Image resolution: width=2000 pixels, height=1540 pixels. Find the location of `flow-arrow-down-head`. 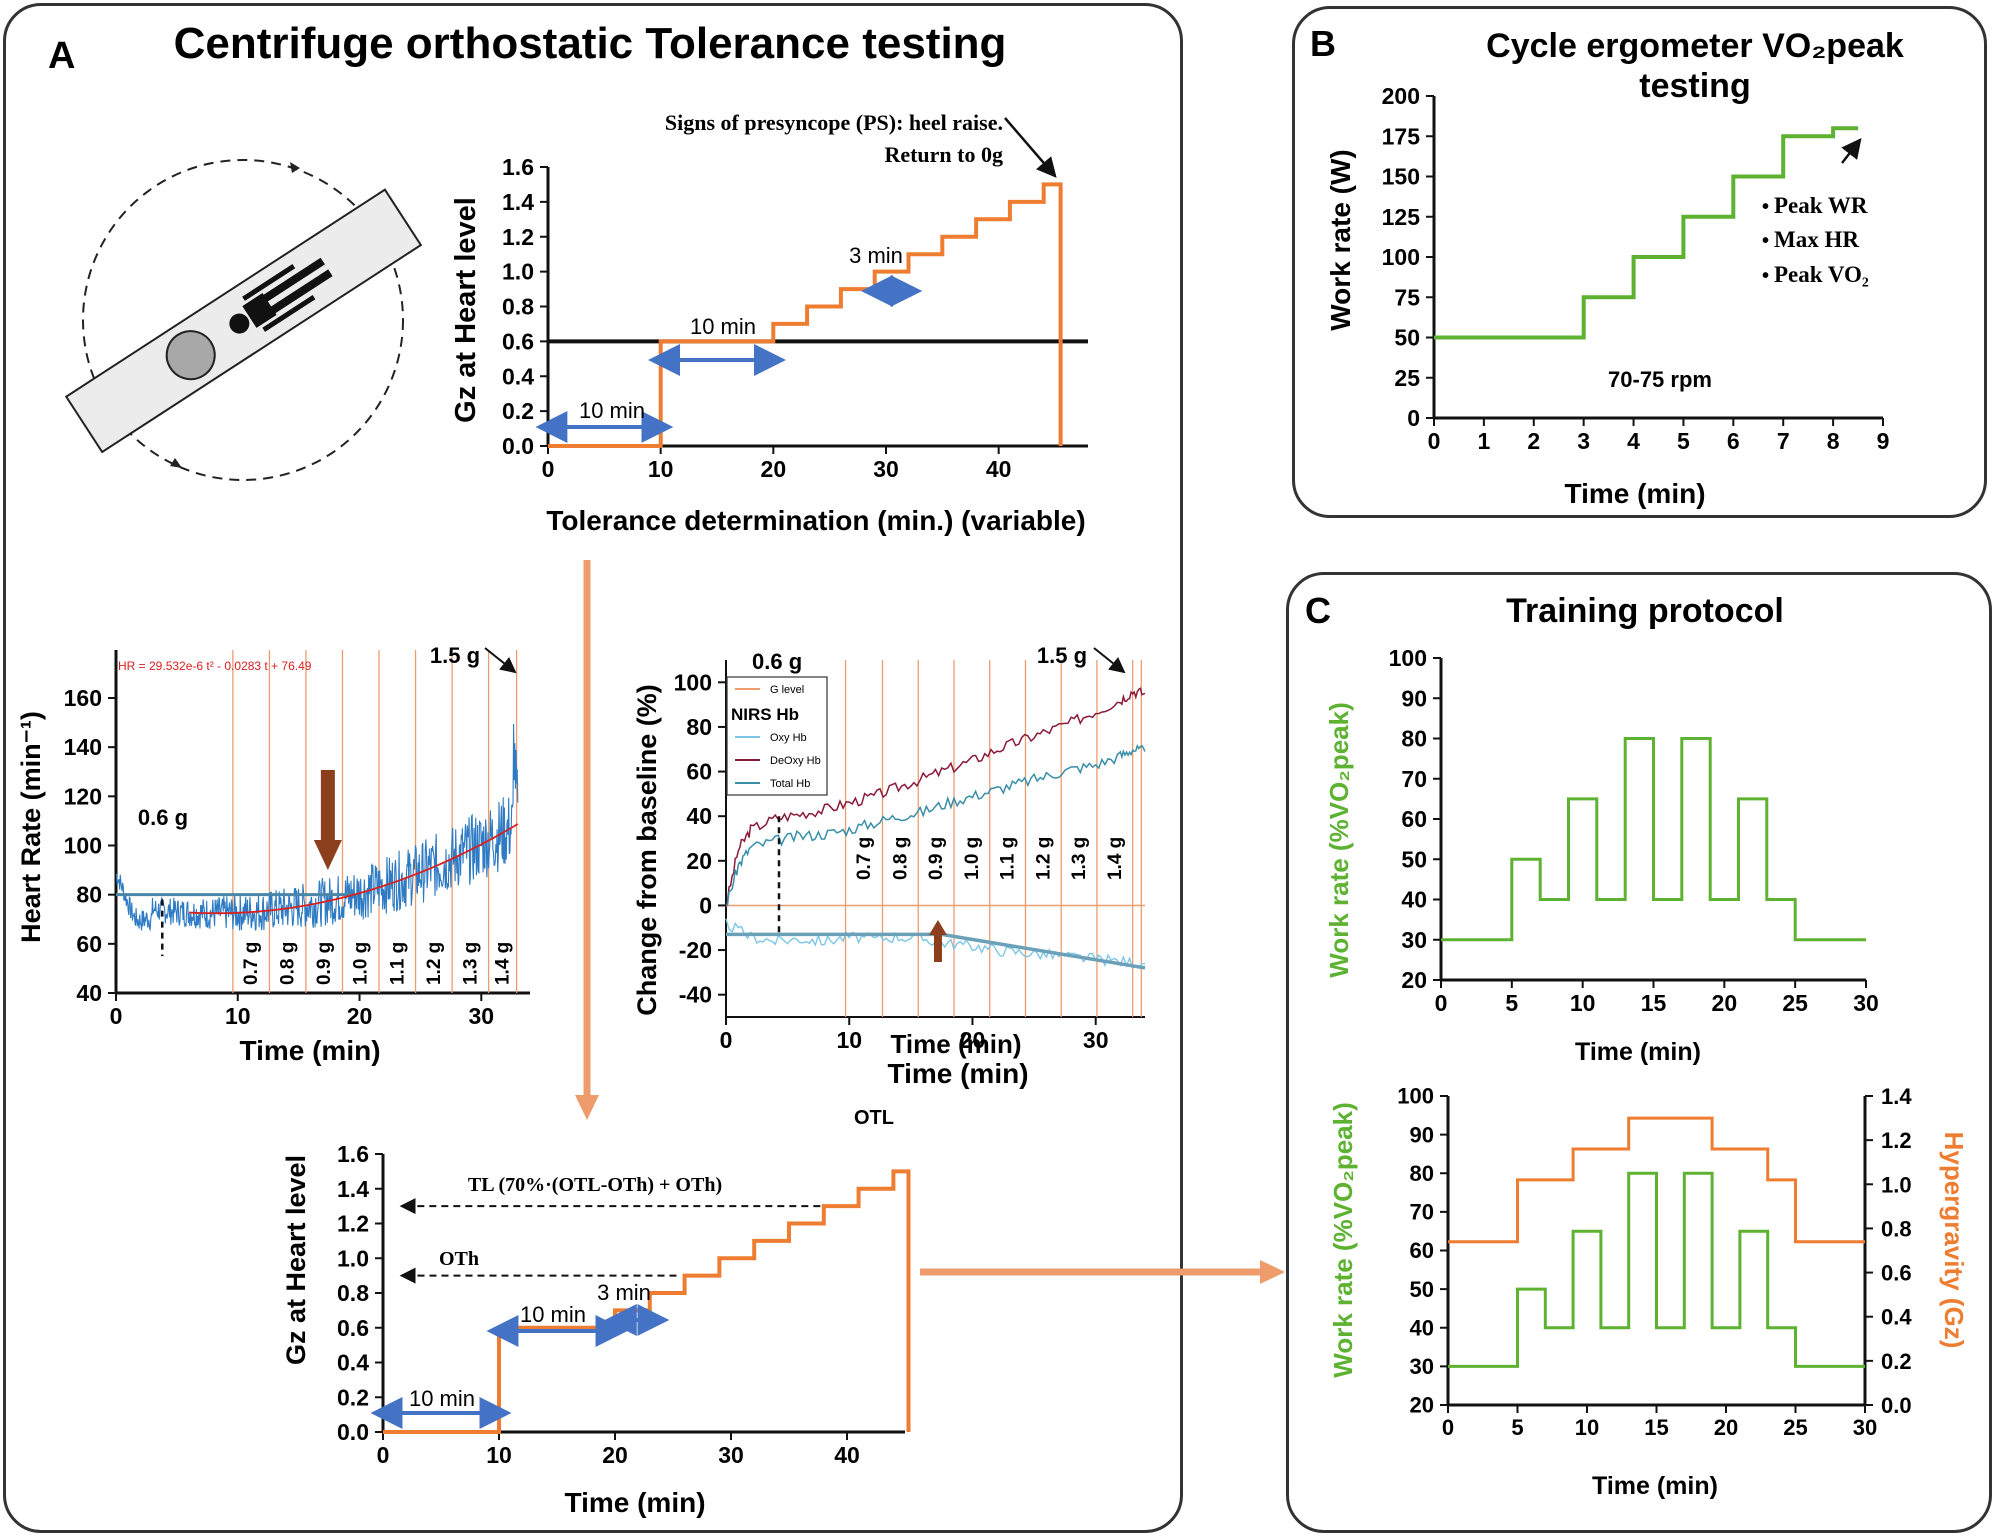

flow-arrow-down-head is located at coordinates (587, 1107).